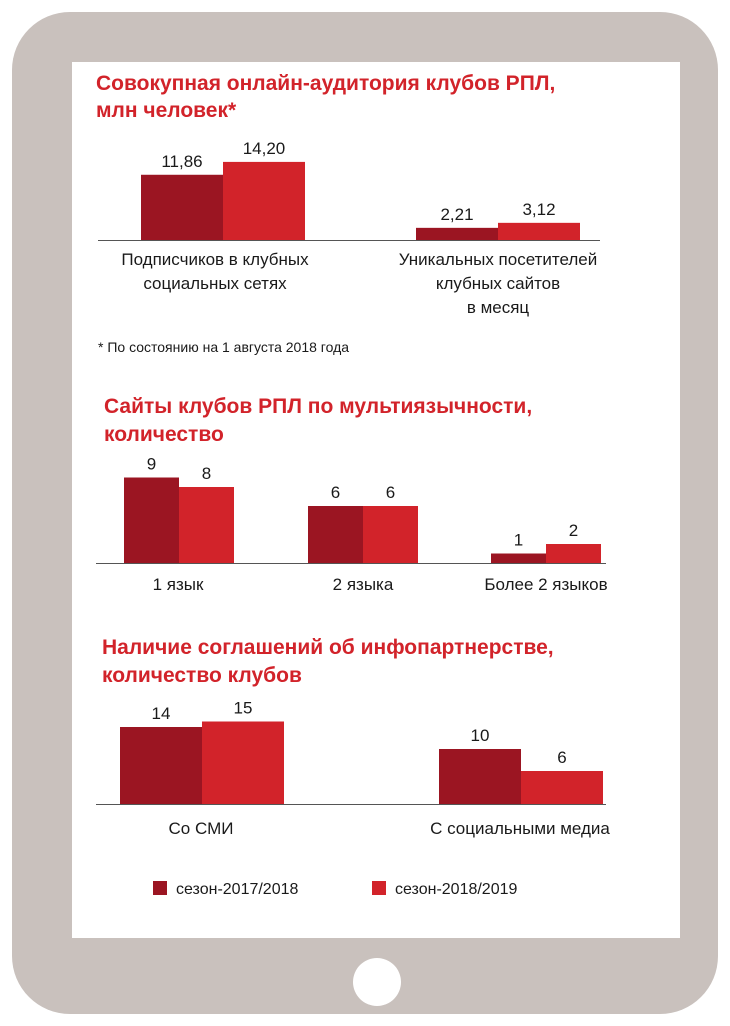  I want to click on bar-label-more-lang-2017: 1, so click(518, 540).